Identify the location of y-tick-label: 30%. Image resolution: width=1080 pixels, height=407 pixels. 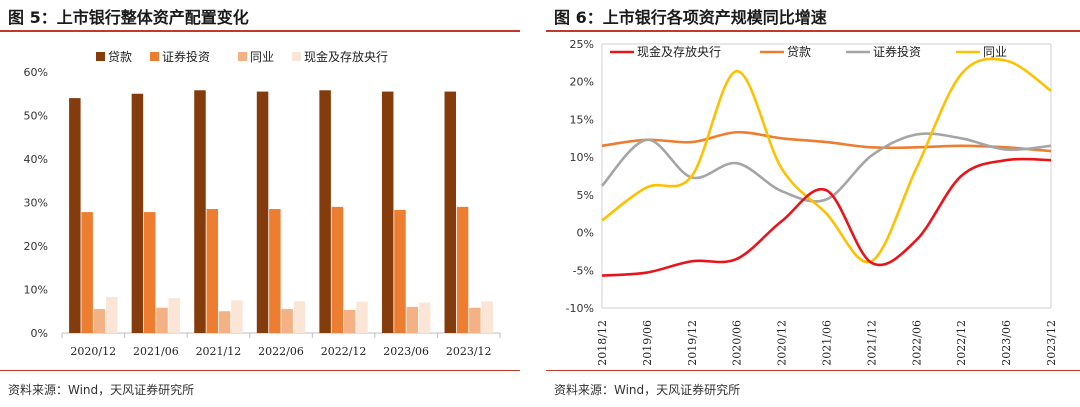
(36, 203).